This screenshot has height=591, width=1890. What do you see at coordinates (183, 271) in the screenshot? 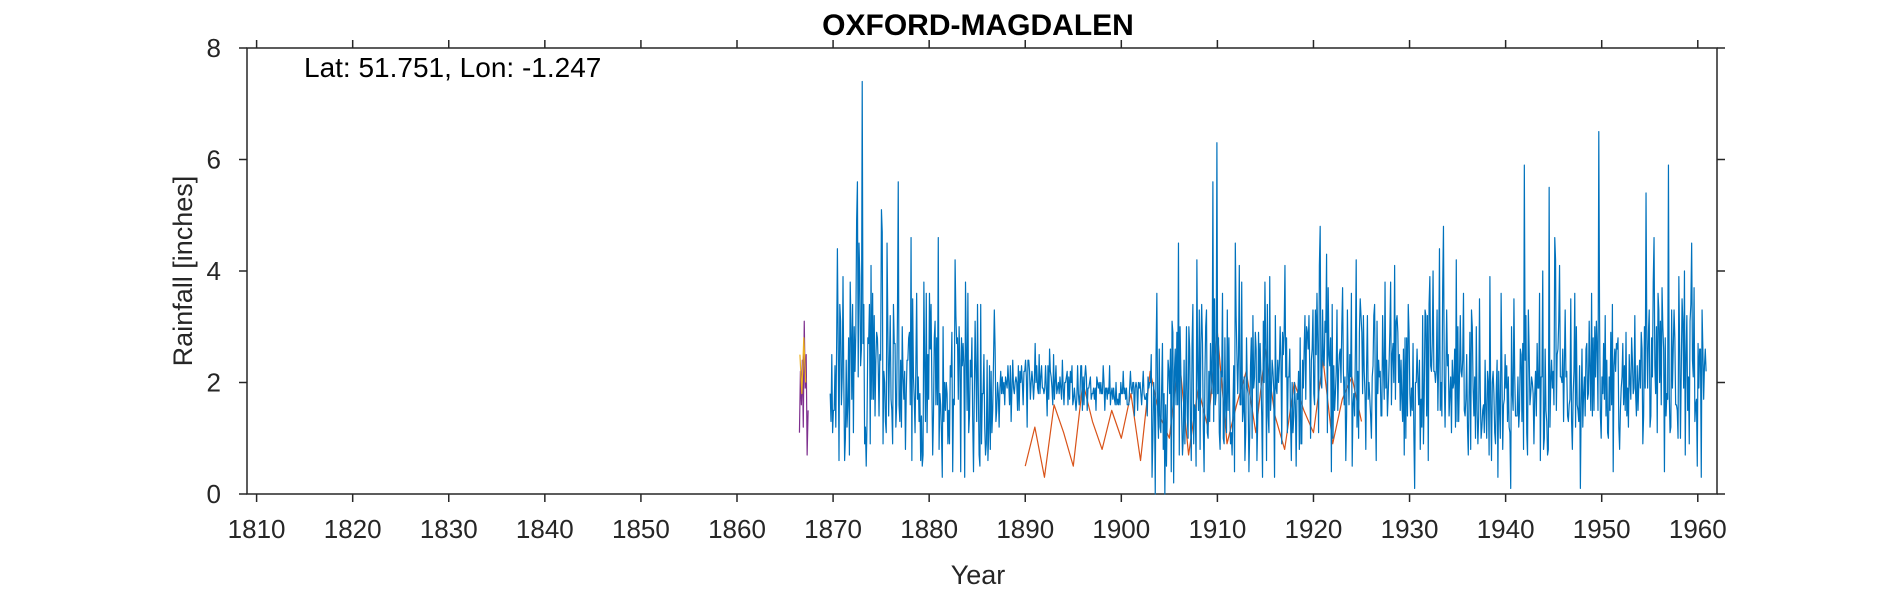
I see `y-axis-label: Rainfall [inches]` at bounding box center [183, 271].